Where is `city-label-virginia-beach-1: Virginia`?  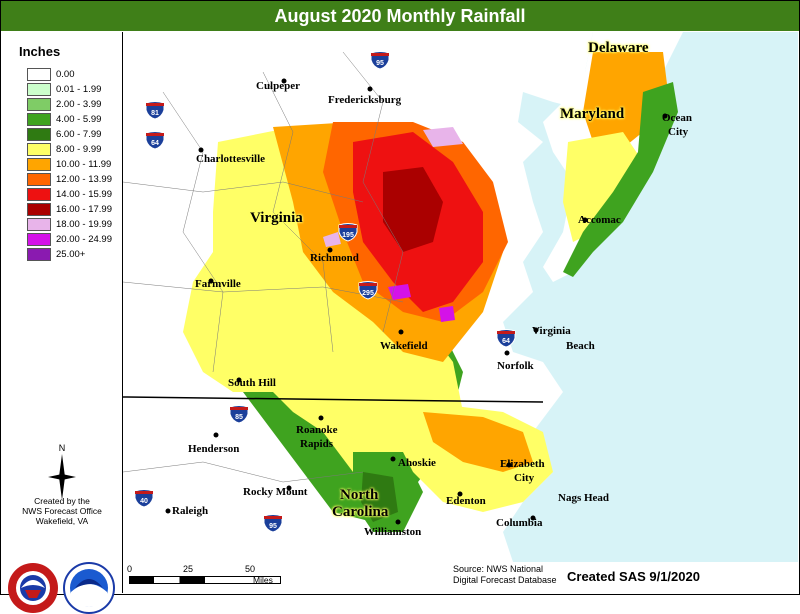
city-label-virginia-beach-1: Virginia is located at coordinates (551, 331).